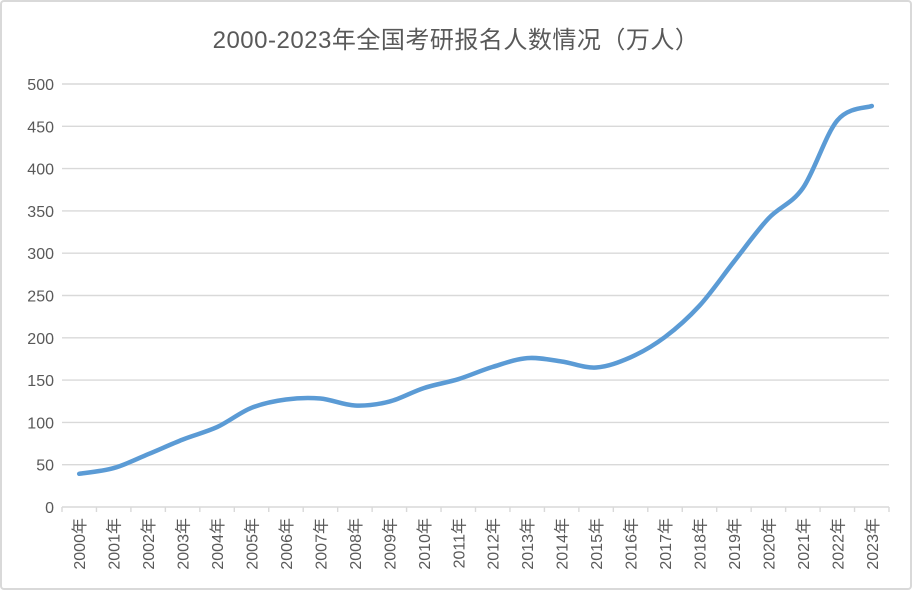  I want to click on y-axis-tick-label: 150, so click(40, 381).